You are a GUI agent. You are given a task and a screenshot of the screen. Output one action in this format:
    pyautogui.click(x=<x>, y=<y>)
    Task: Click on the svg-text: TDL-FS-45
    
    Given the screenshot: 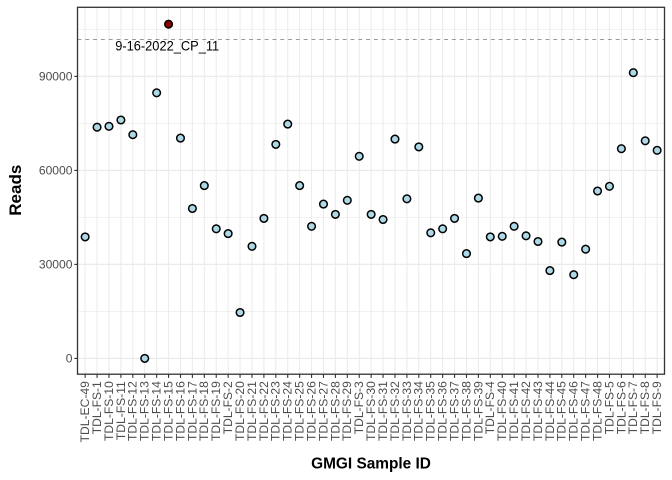 What is the action you would take?
    pyautogui.click(x=562, y=411)
    